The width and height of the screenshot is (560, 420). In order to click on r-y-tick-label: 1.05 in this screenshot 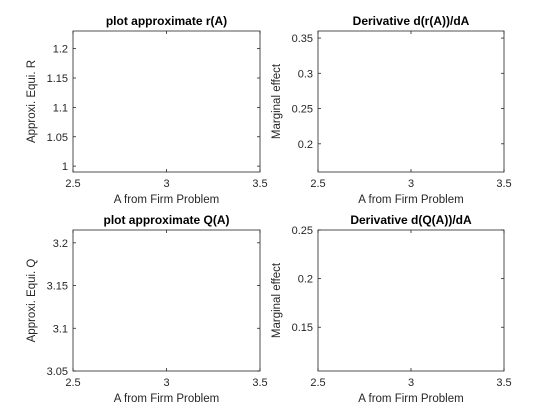, I will do `click(57, 138)`.